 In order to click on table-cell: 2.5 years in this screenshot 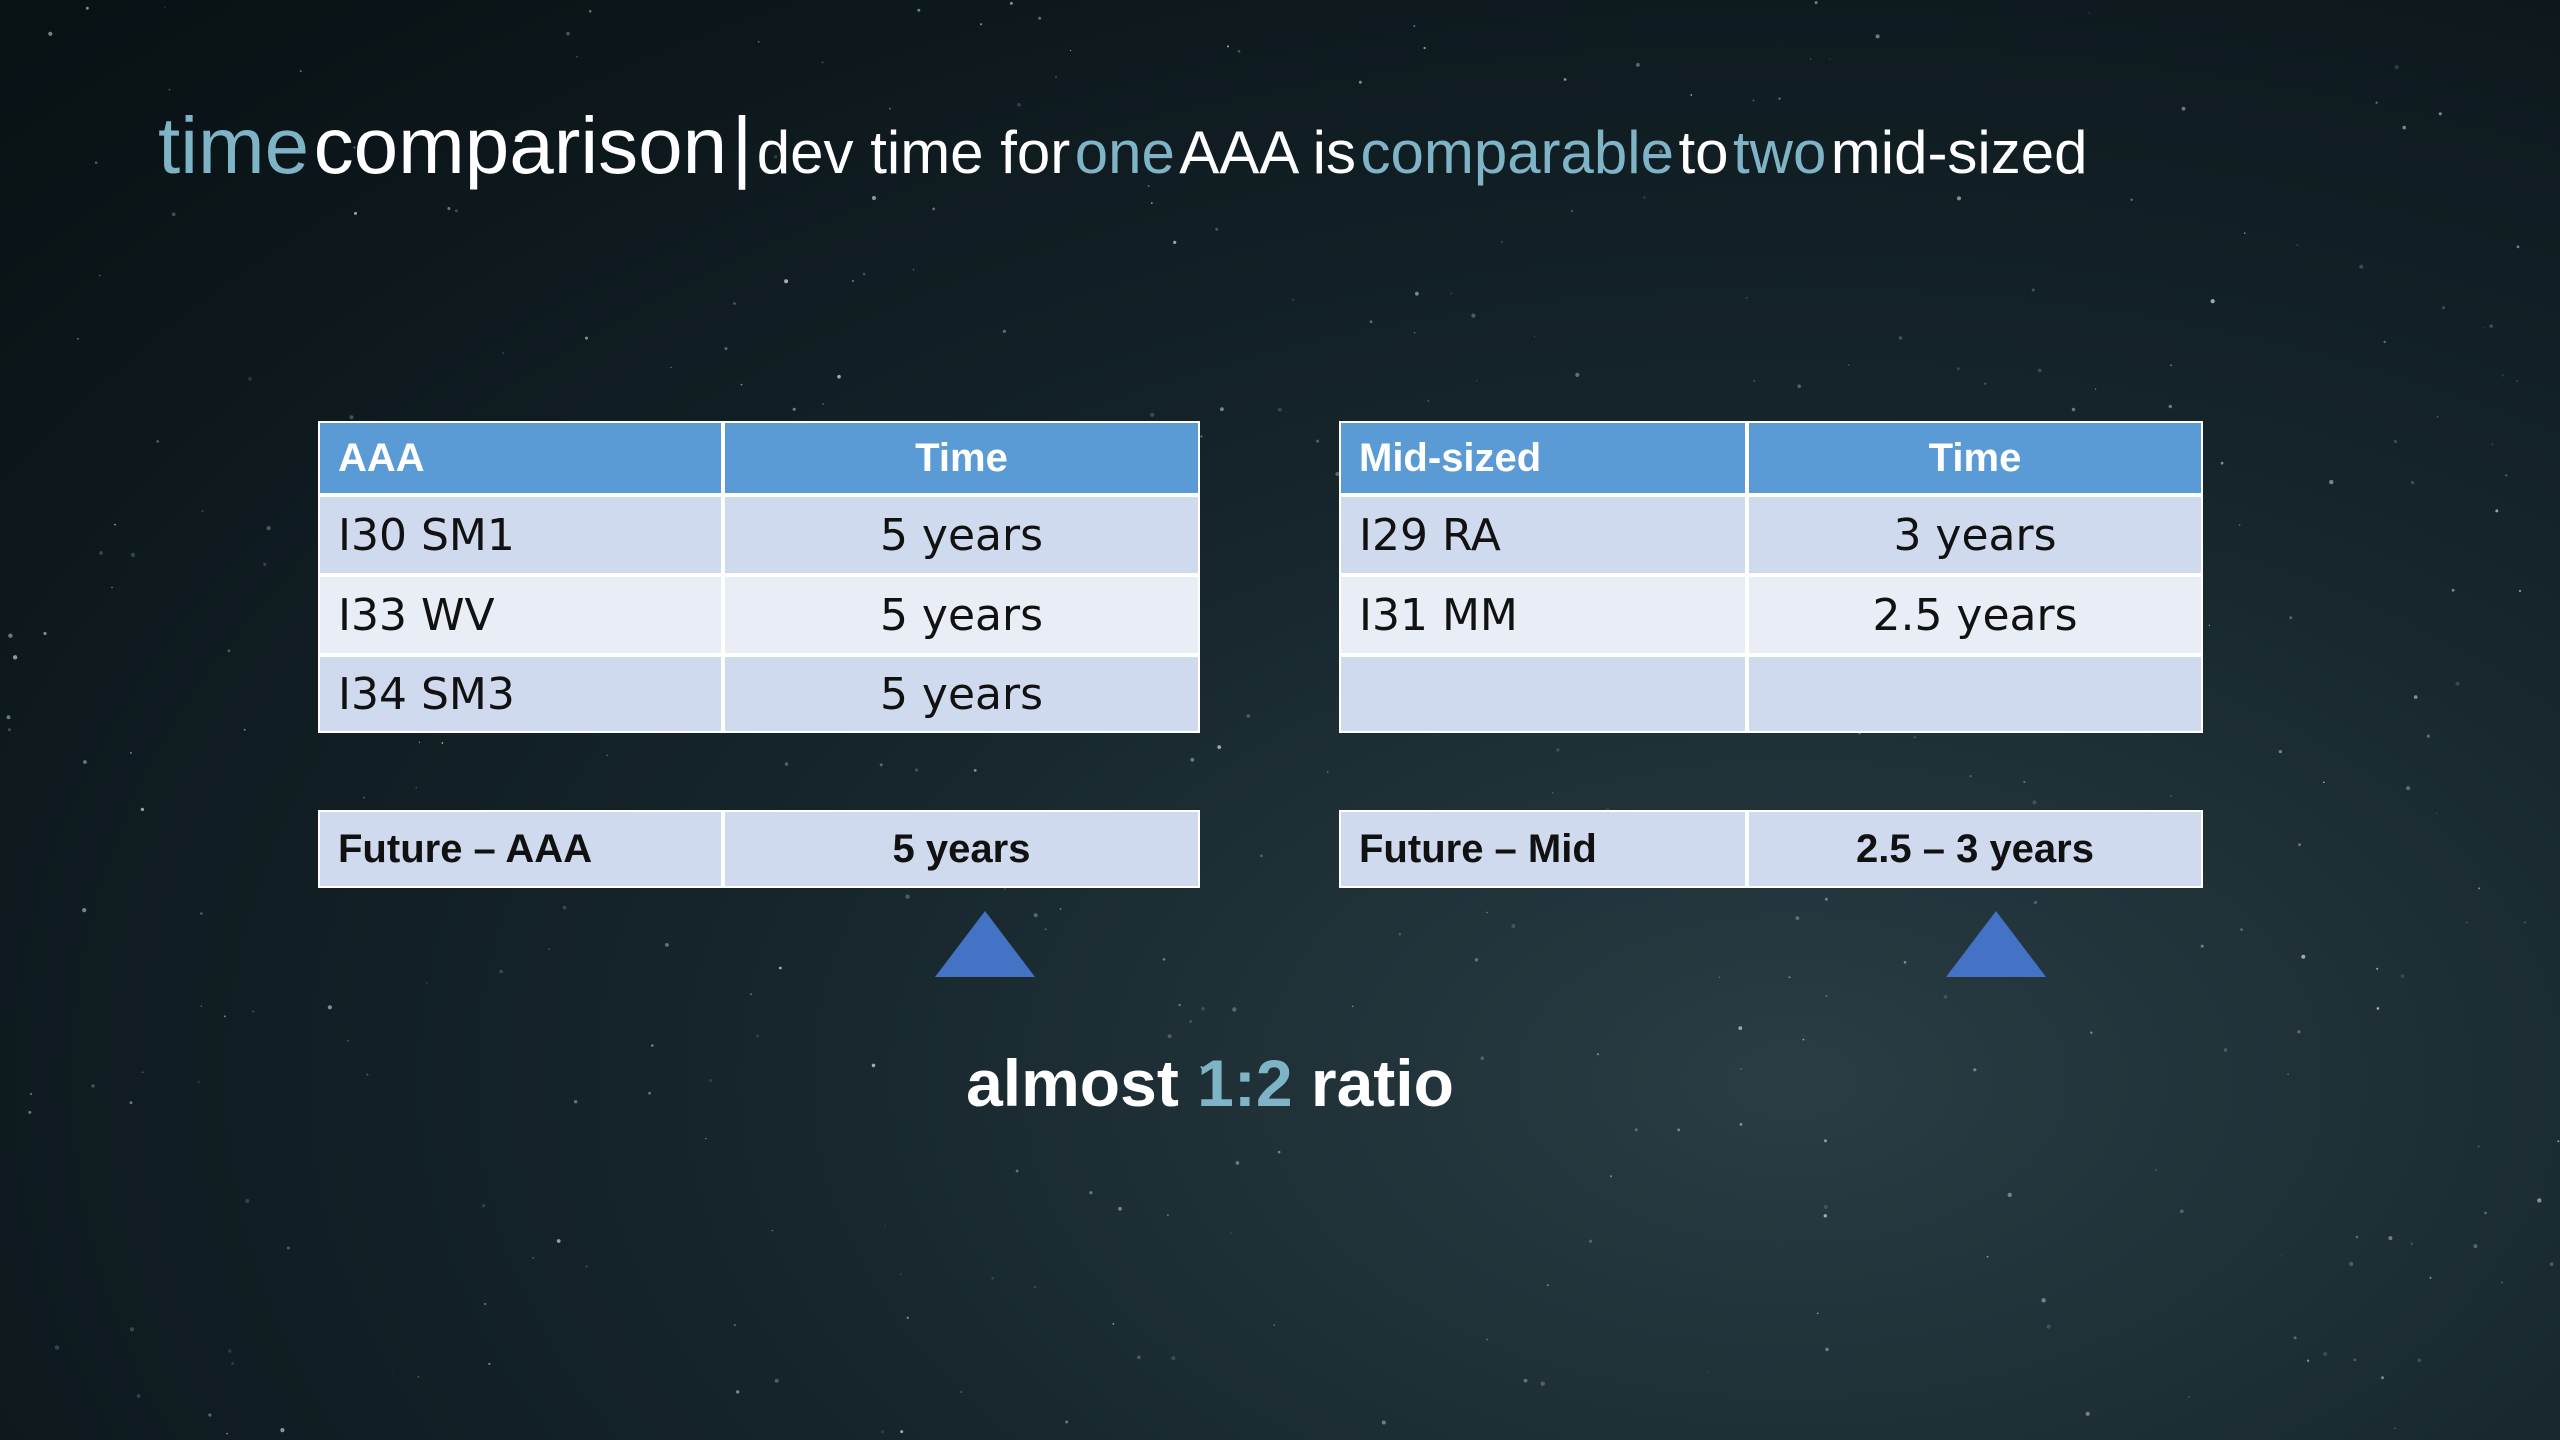, I will do `click(1975, 615)`.